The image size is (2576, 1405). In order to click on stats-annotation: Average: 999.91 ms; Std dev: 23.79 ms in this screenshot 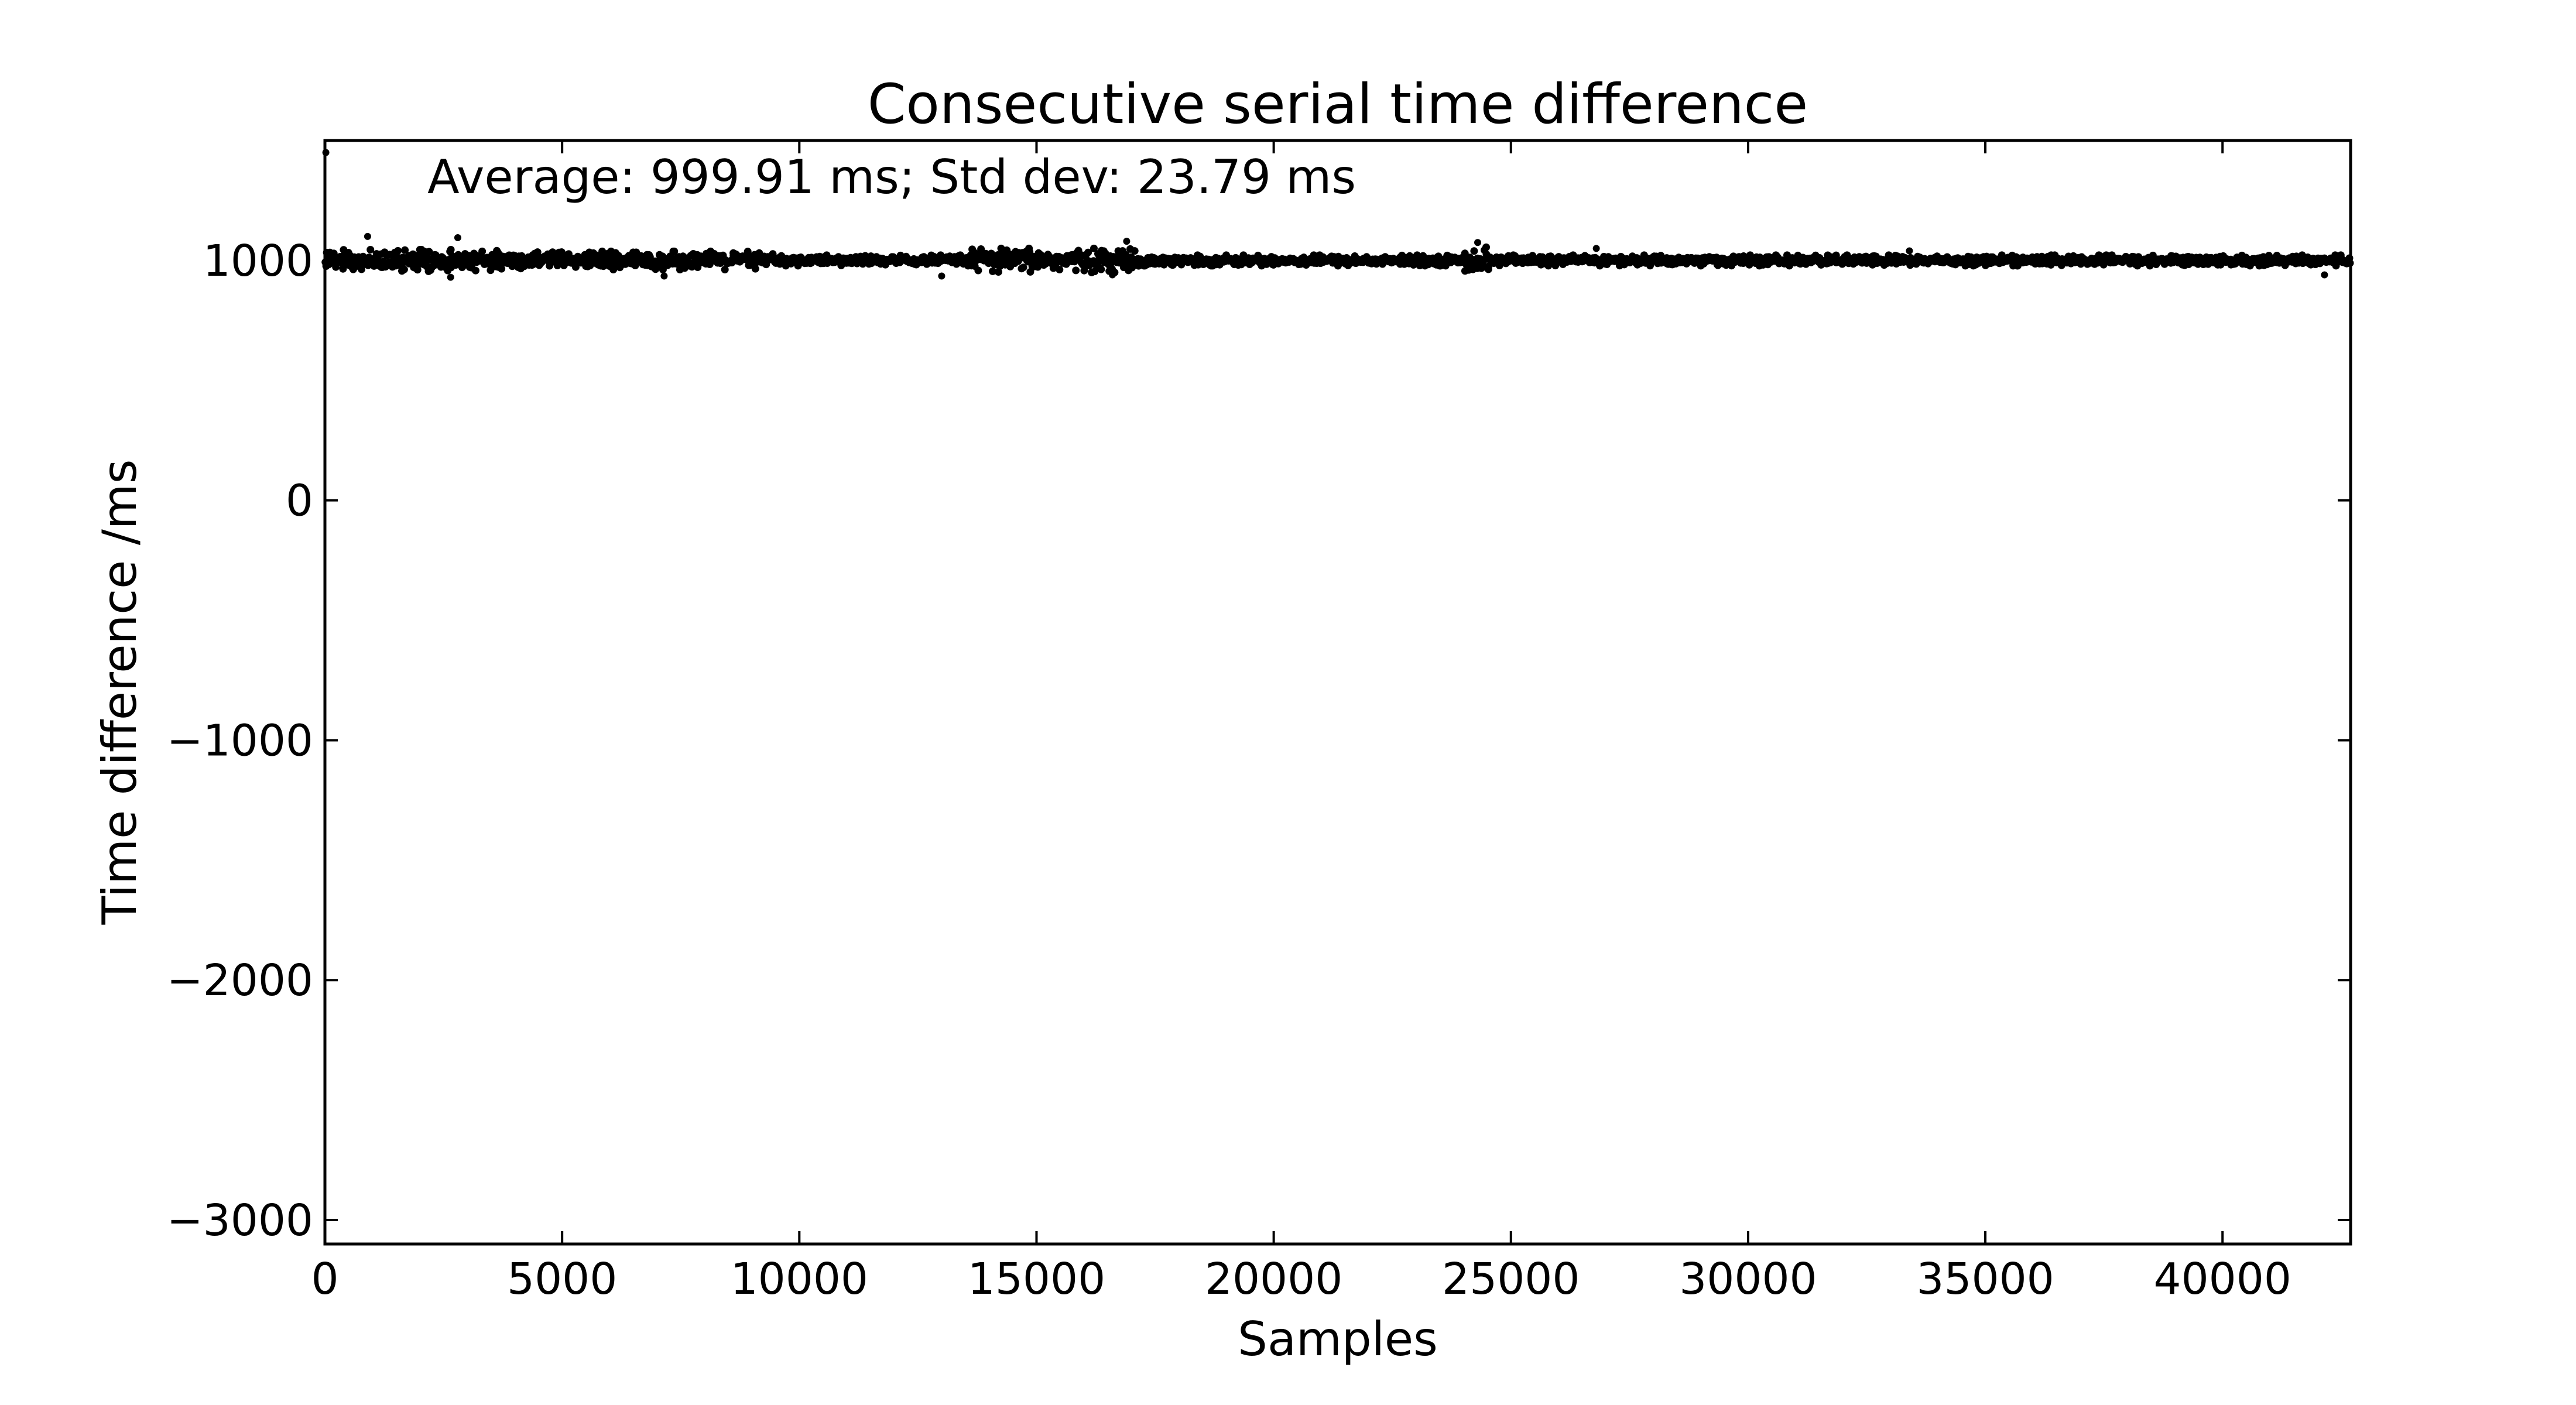, I will do `click(891, 177)`.